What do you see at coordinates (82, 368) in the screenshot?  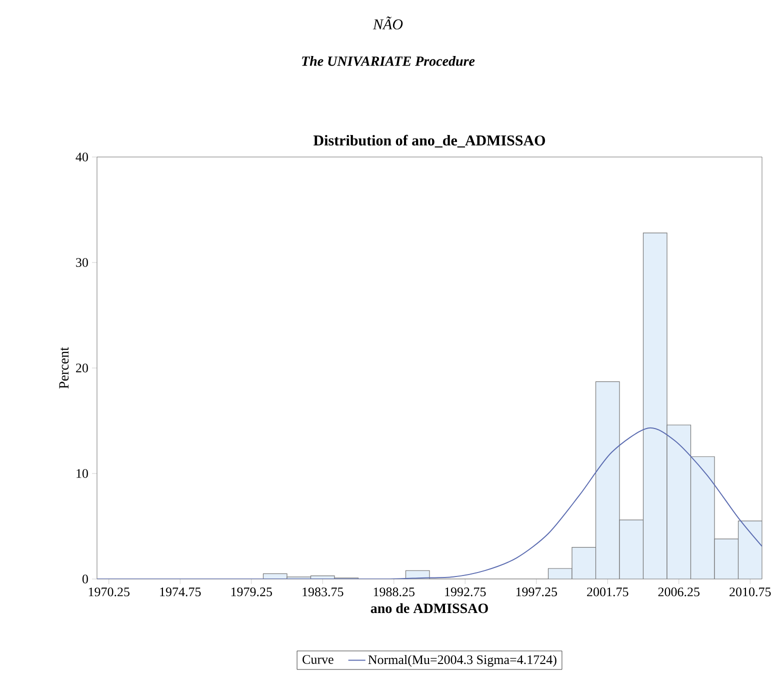 I see `y-tick-label: 20` at bounding box center [82, 368].